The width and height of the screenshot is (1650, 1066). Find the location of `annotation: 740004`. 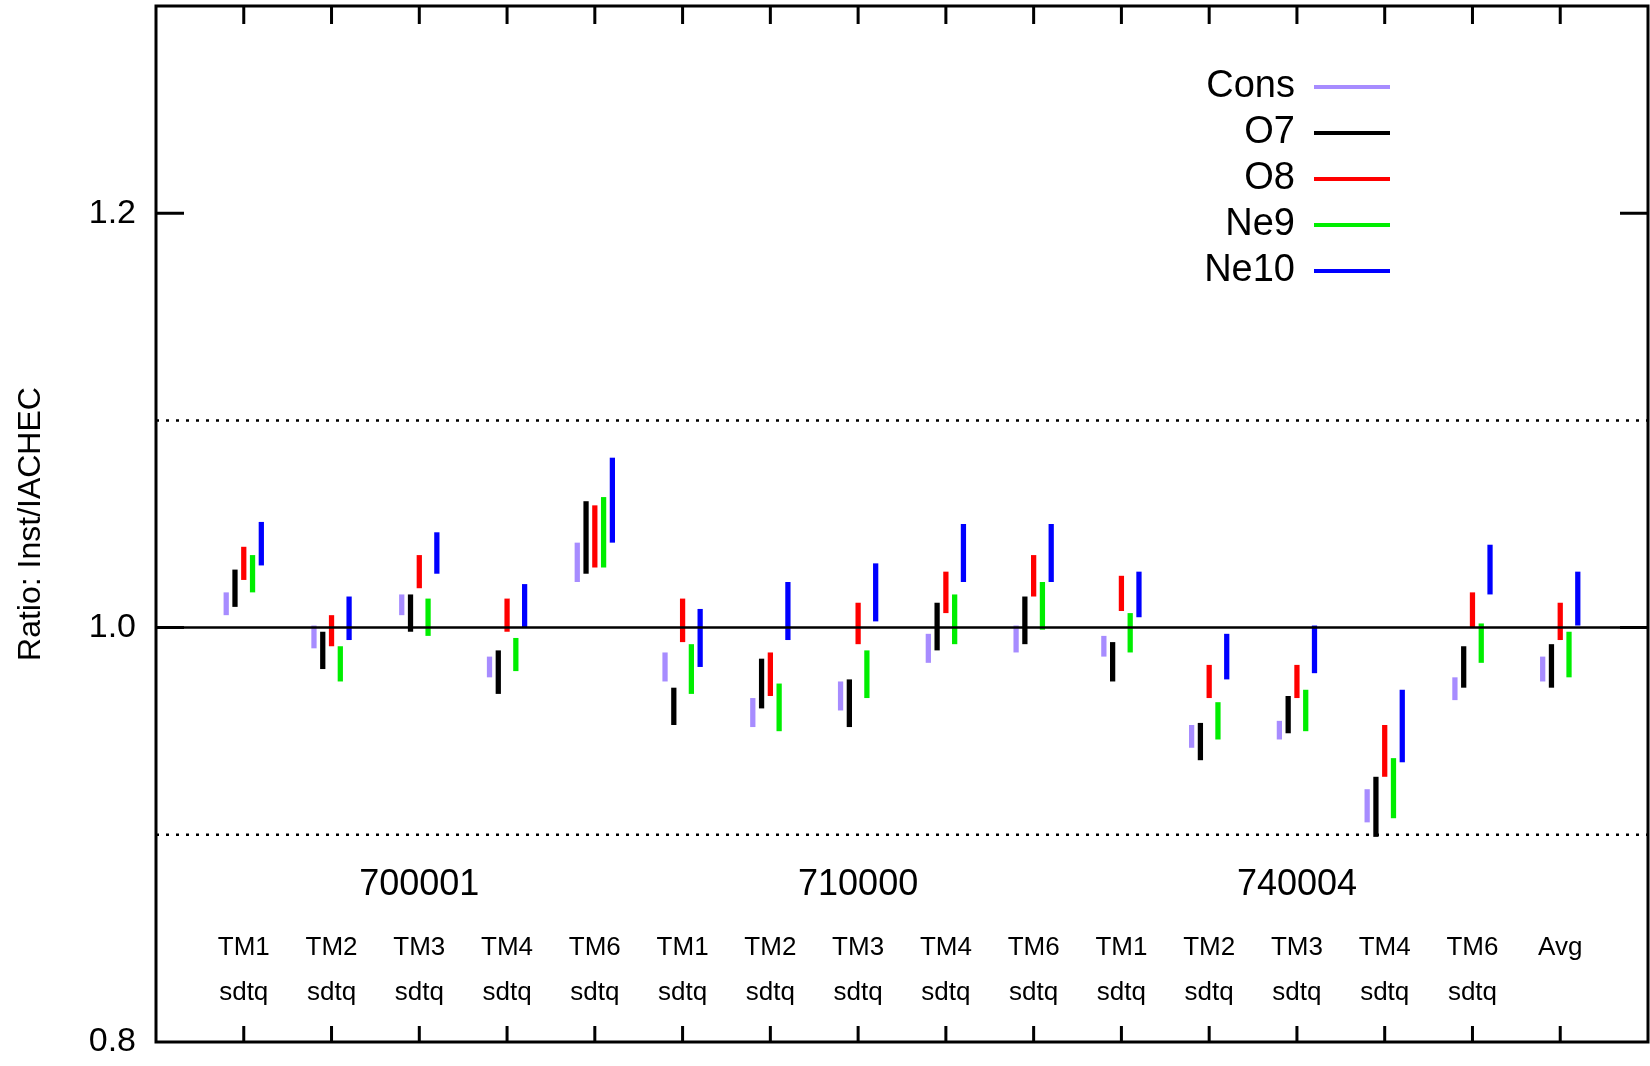

annotation: 740004 is located at coordinates (1297, 882).